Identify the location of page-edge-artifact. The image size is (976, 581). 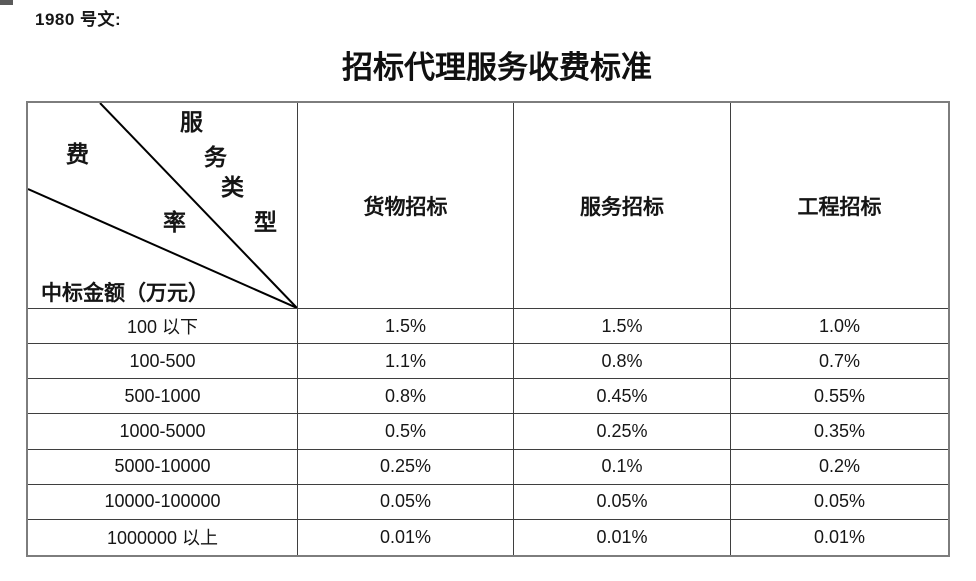
(6, 2).